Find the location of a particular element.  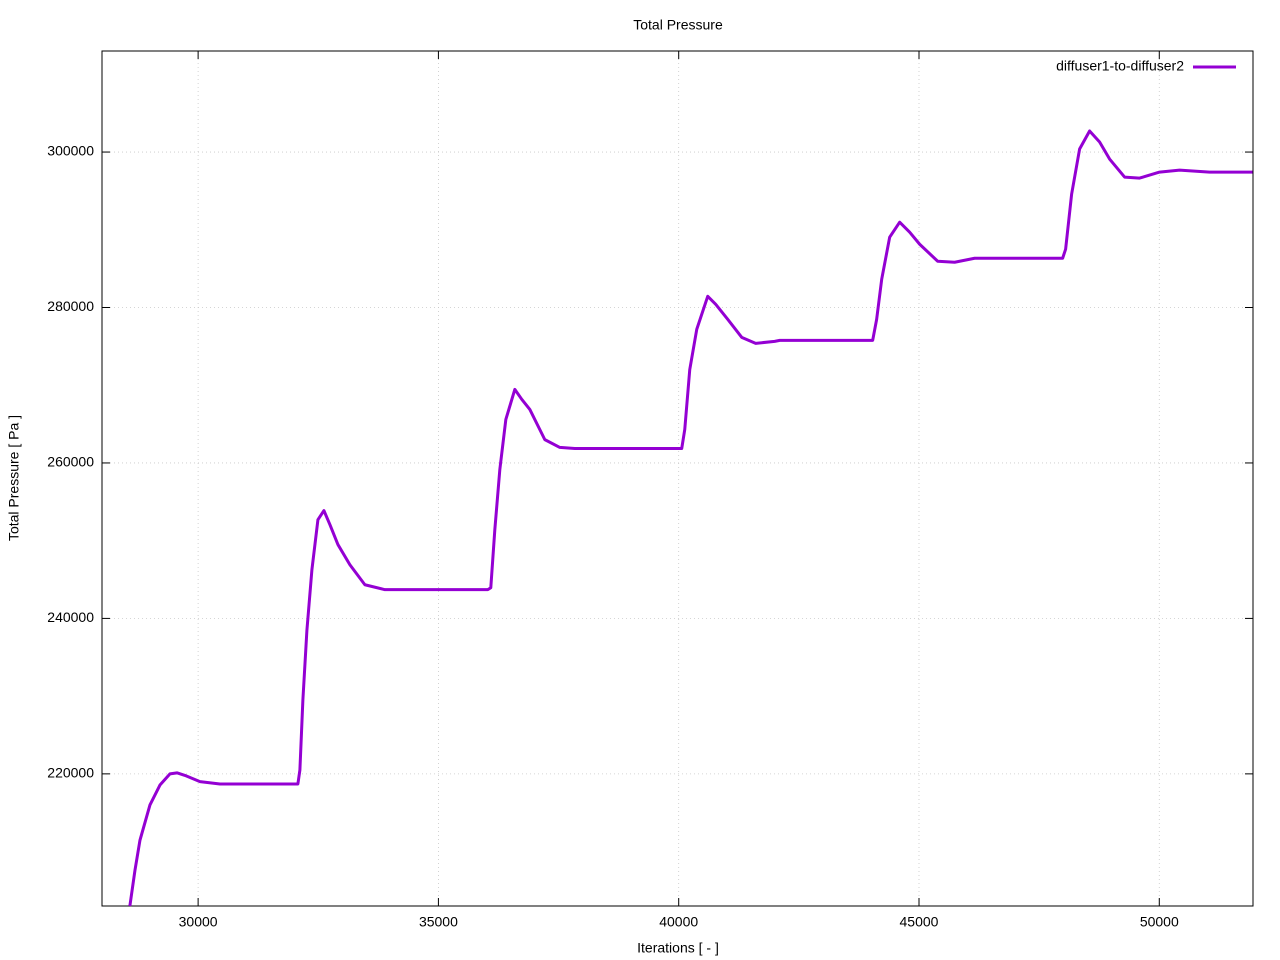

y-tick-label: 280000 is located at coordinates (70, 306).